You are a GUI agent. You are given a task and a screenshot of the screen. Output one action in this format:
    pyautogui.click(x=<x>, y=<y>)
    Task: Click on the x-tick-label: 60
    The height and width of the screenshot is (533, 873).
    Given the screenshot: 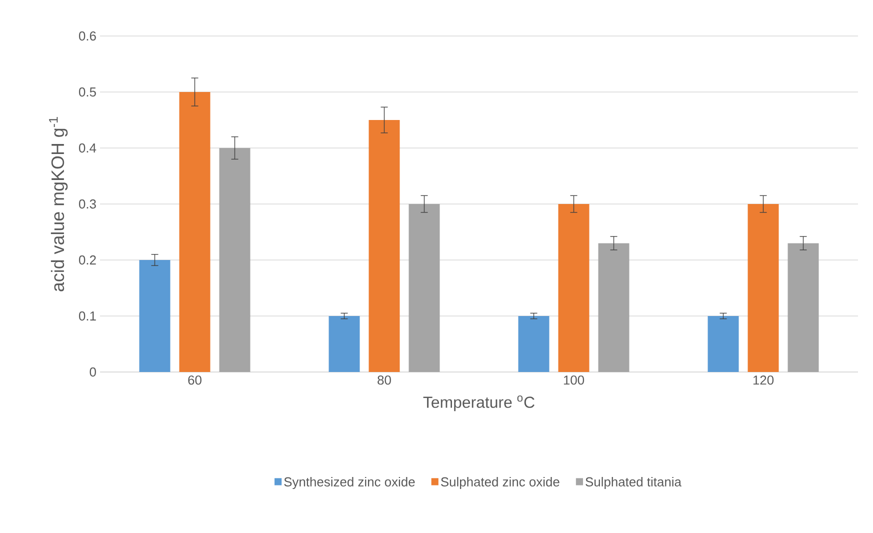 What is the action you would take?
    pyautogui.click(x=195, y=380)
    